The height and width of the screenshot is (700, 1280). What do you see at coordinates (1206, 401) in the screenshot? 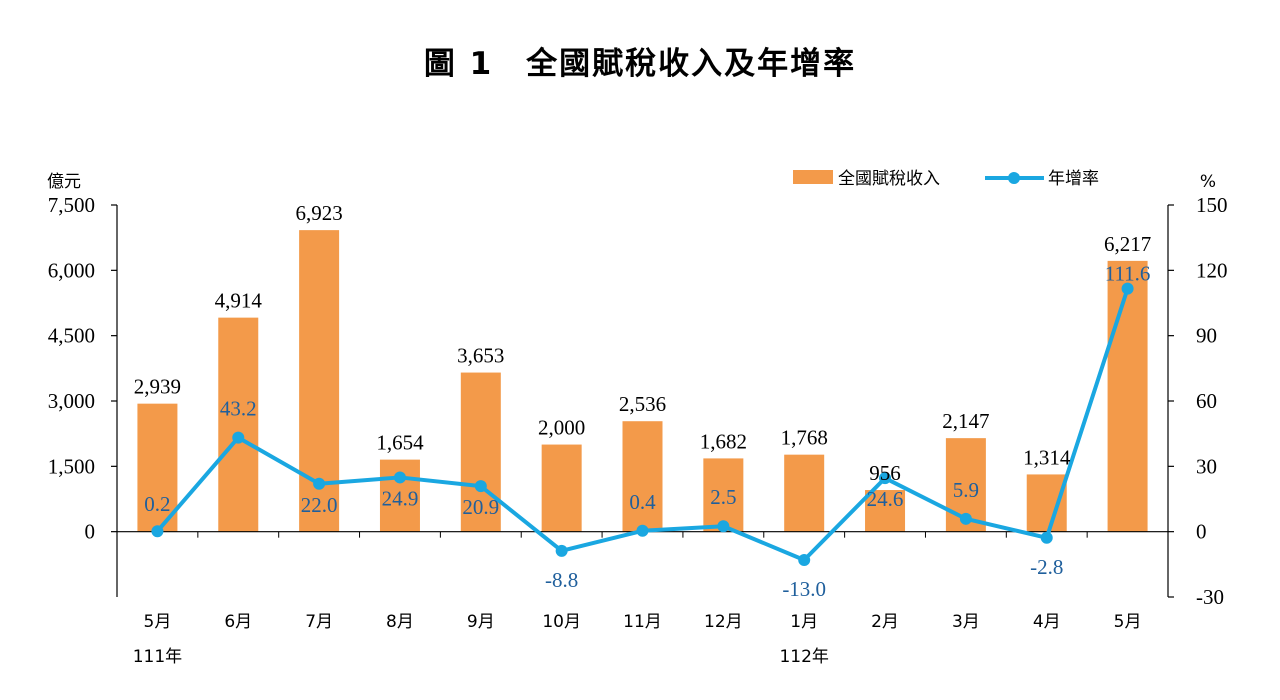
I see `right-tick-label: 60` at bounding box center [1206, 401].